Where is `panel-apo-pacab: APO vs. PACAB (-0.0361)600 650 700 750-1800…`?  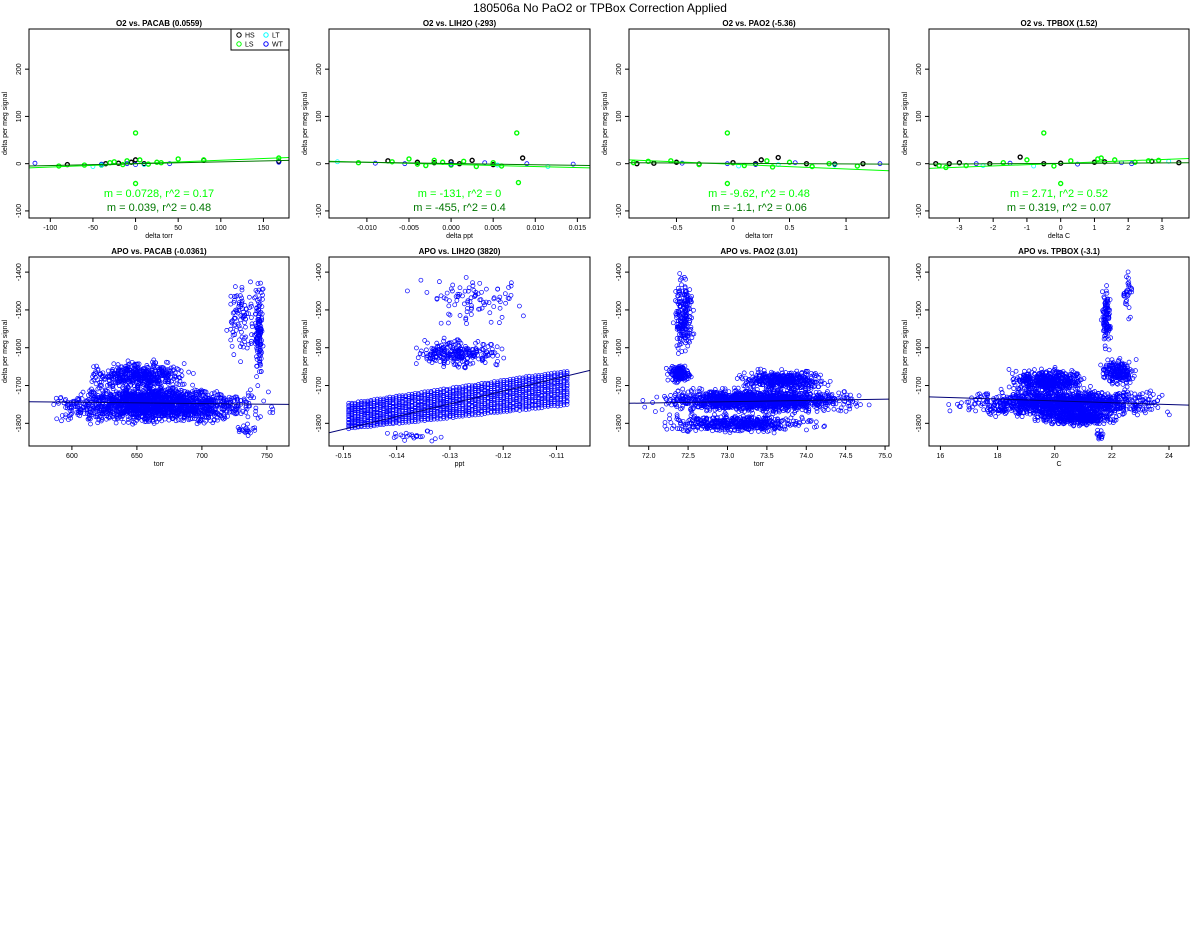 panel-apo-pacab: APO vs. PACAB (-0.0361)600 650 700 750-1800… is located at coordinates (146, 357).